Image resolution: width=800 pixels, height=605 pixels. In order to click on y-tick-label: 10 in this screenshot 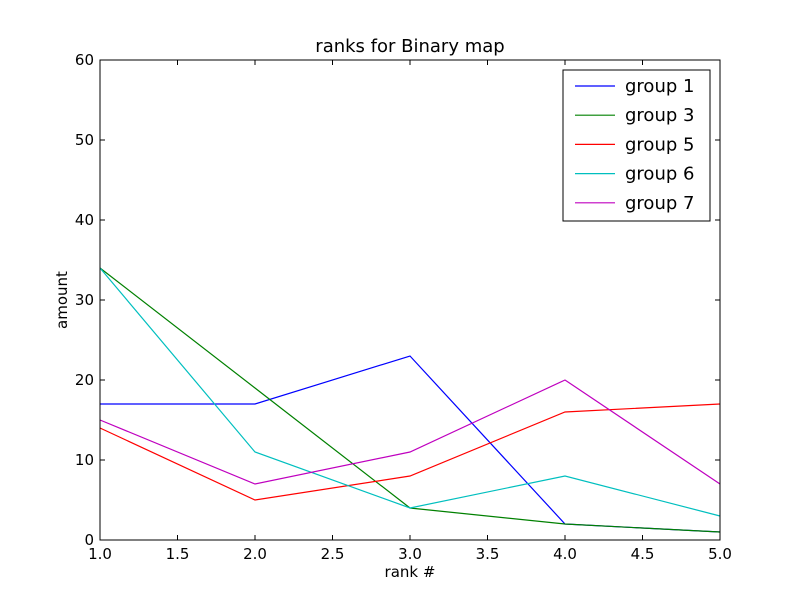, I will do `click(84, 460)`.